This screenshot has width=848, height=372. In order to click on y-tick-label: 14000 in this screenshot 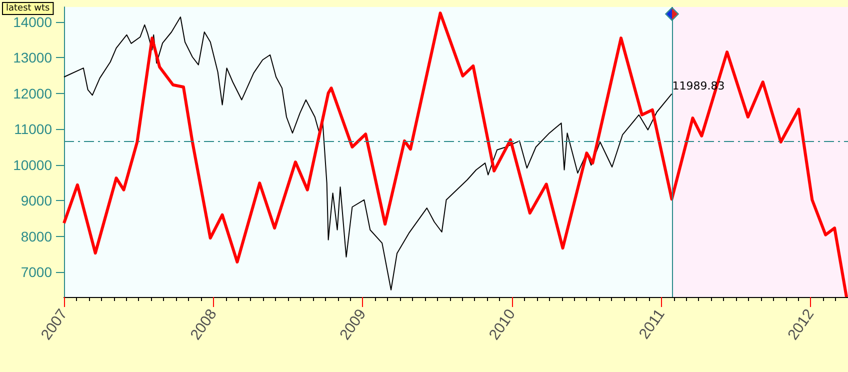, I will do `click(32, 22)`.